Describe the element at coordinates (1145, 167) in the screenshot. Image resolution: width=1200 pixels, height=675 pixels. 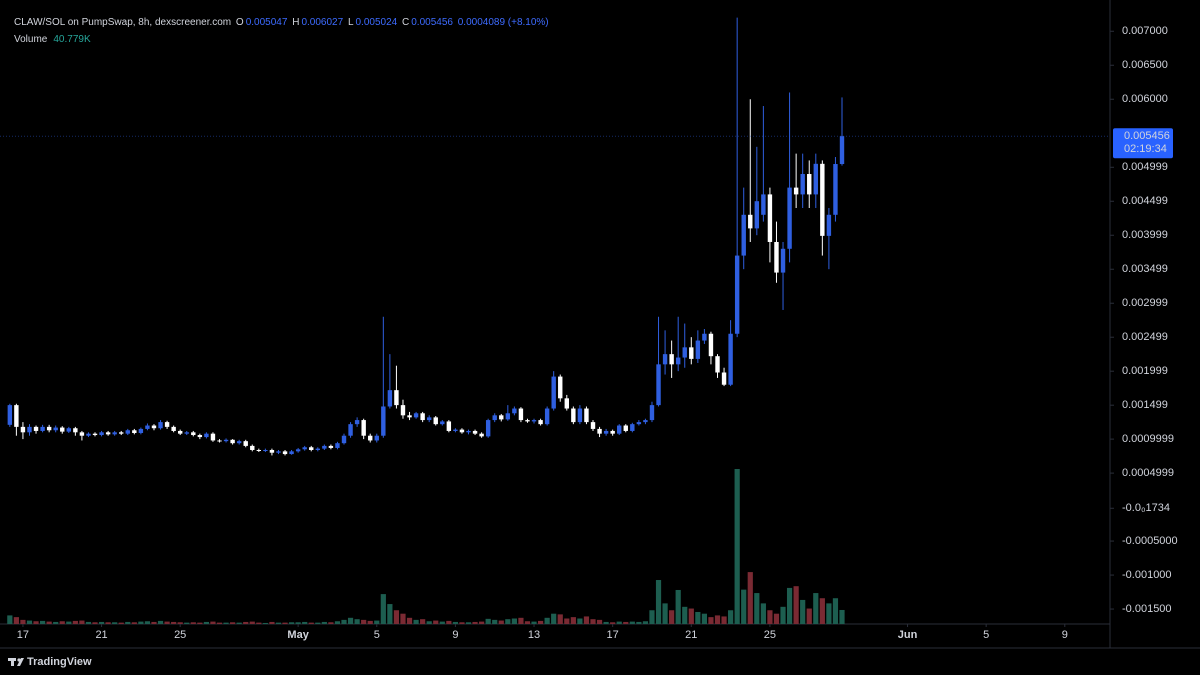
I see `y-tick-label: 0.004999` at that location.